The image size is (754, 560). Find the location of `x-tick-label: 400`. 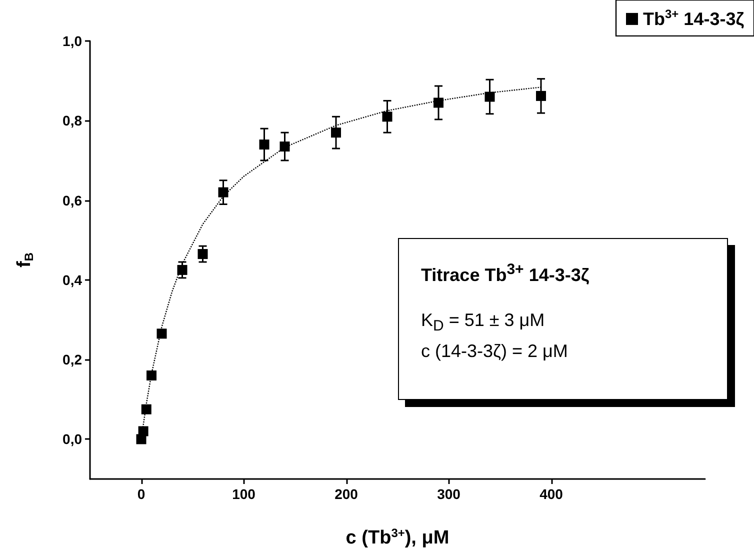

x-tick-label: 400 is located at coordinates (552, 494).